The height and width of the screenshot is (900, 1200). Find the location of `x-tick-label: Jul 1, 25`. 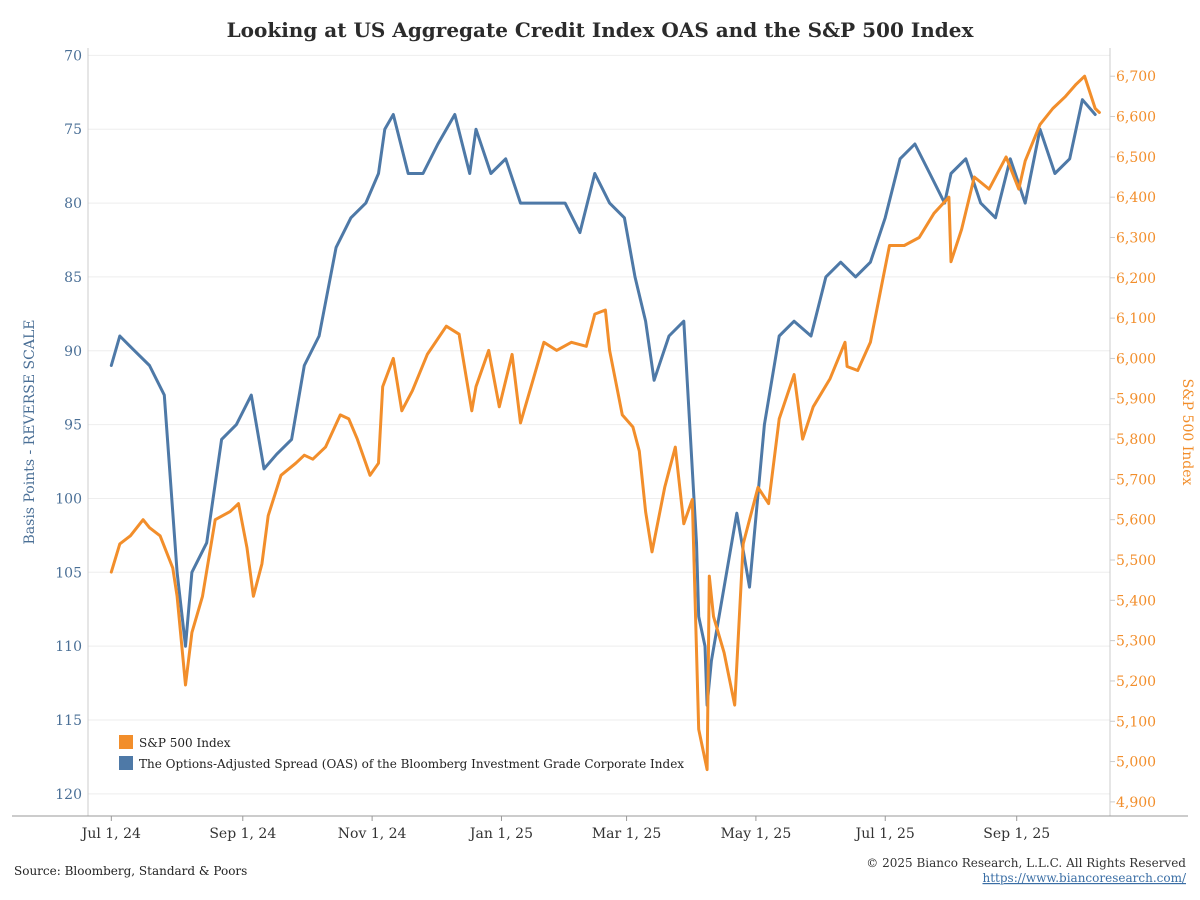

x-tick-label: Jul 1, 25 is located at coordinates (884, 834).